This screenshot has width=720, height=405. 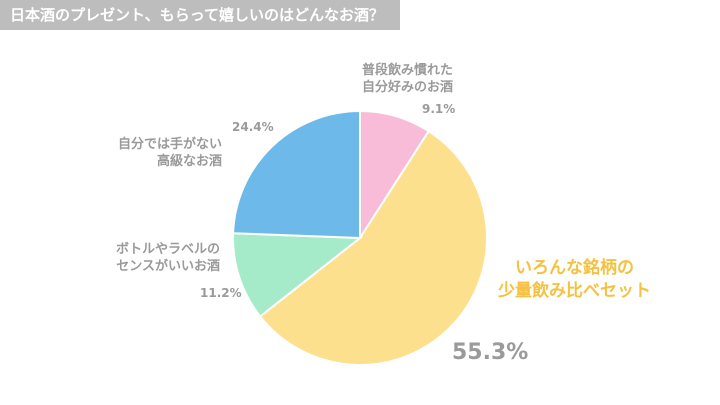 What do you see at coordinates (439, 109) in the screenshot?
I see `value-label: 9.1%` at bounding box center [439, 109].